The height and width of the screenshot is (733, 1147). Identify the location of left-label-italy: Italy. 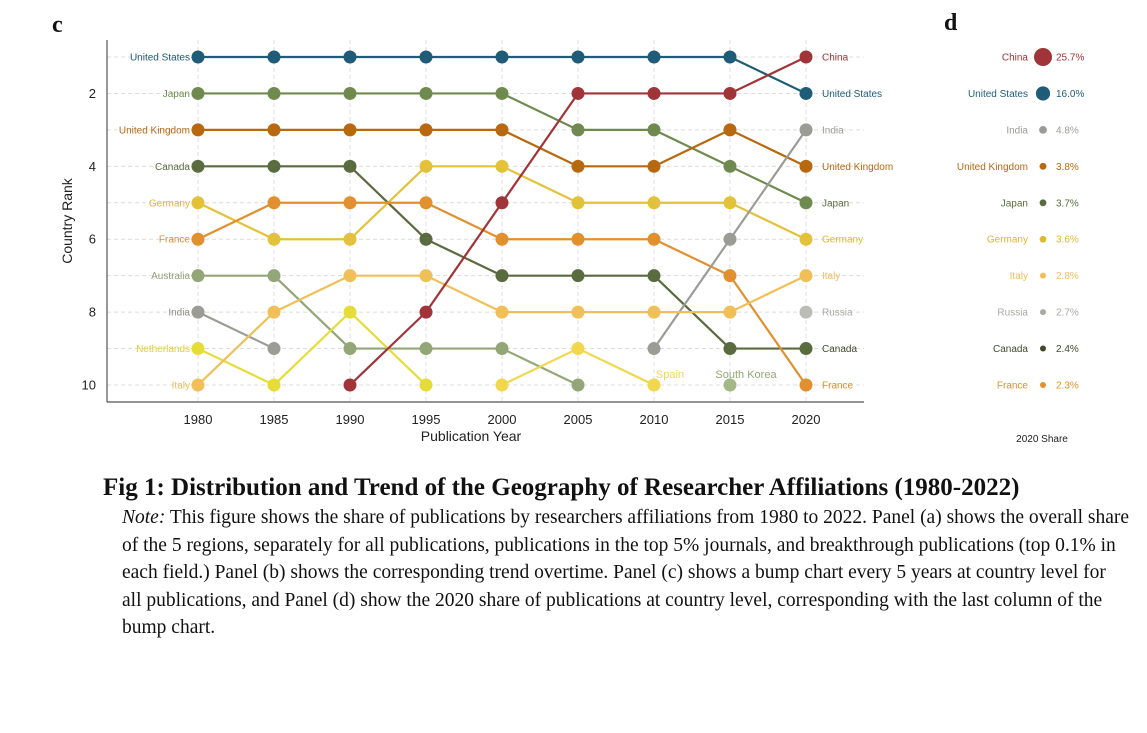
(181, 386).